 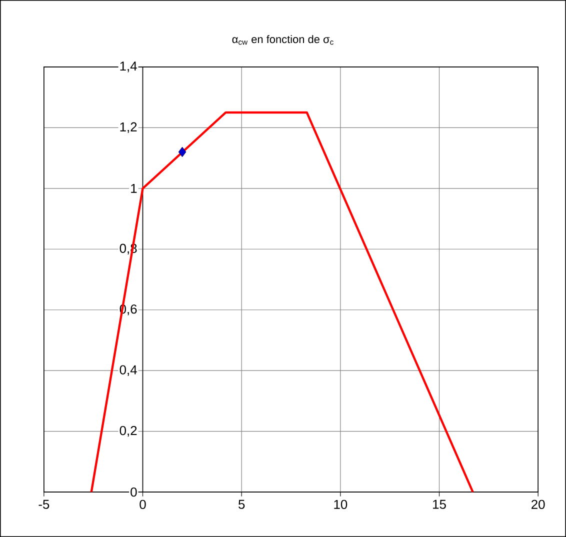 What do you see at coordinates (341, 505) in the screenshot?
I see `x-tick-label: 10` at bounding box center [341, 505].